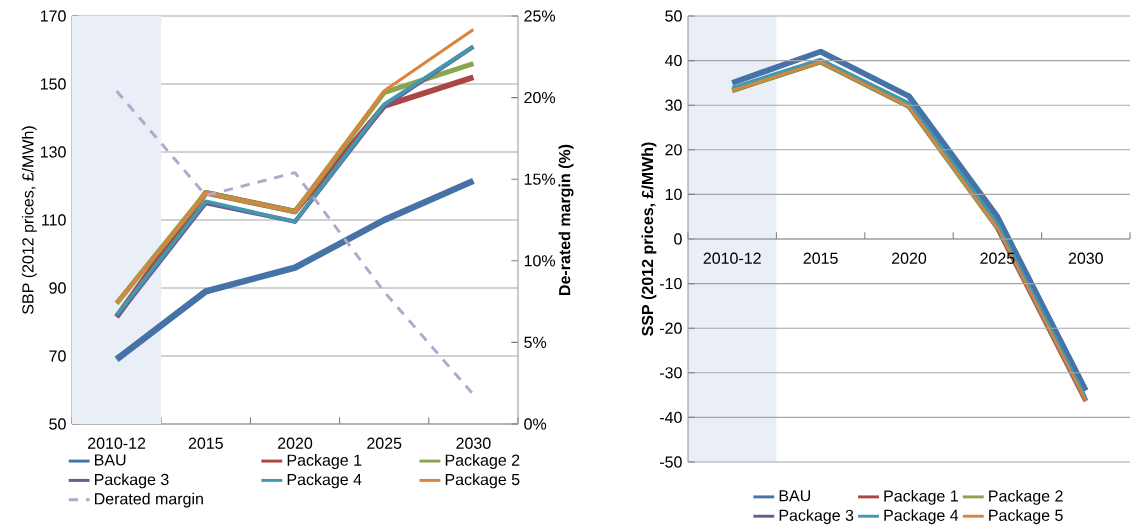 This screenshot has width=1135, height=529. What do you see at coordinates (540, 179) in the screenshot?
I see `y2-tick-label: 15%` at bounding box center [540, 179].